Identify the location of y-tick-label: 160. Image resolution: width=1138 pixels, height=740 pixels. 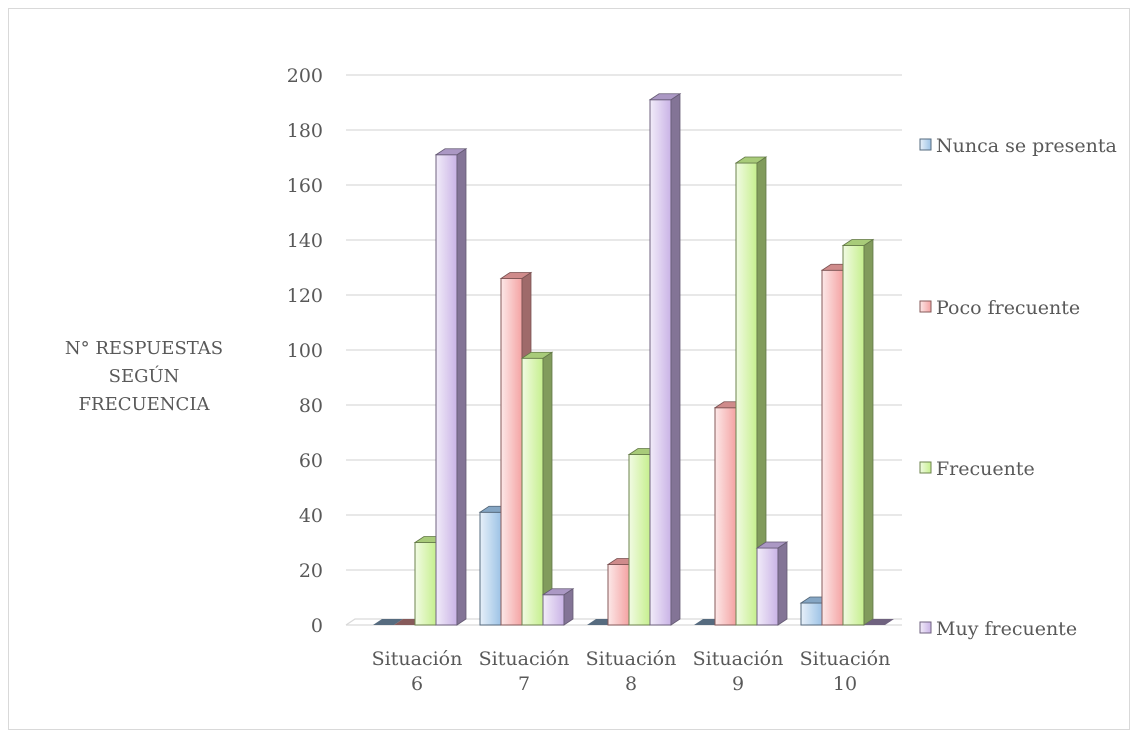
(305, 186).